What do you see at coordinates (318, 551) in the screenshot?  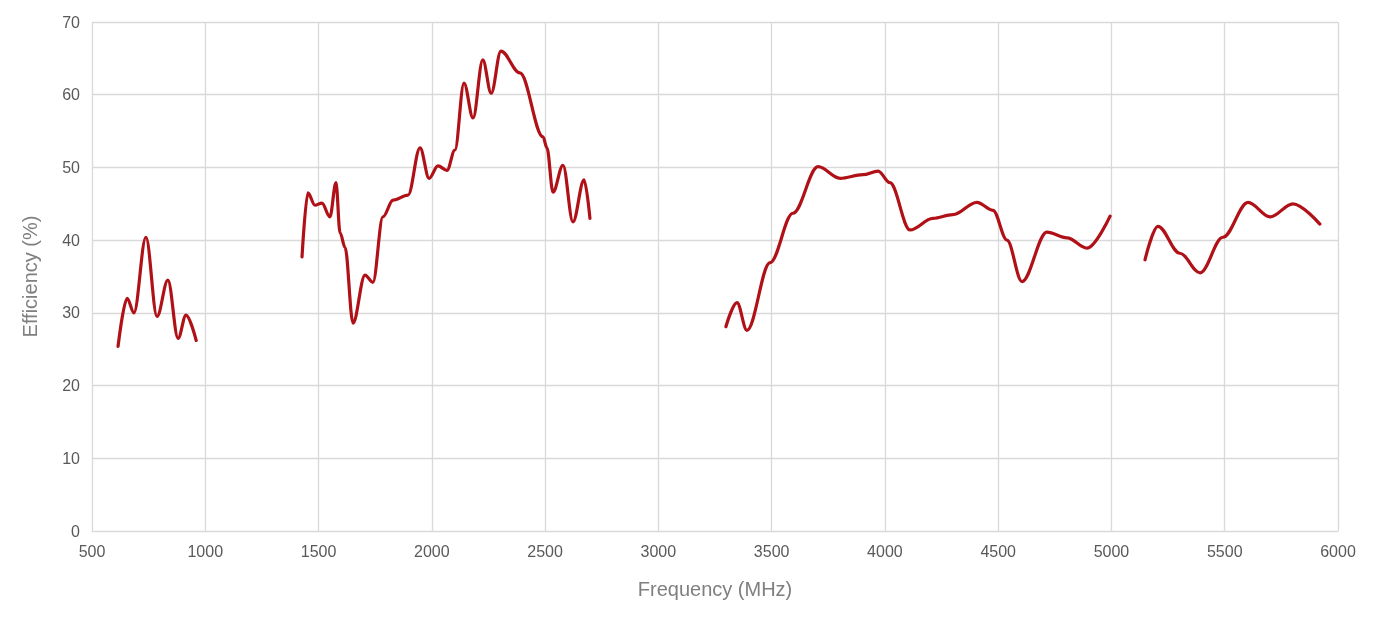 I see `x-tick-label: 1500` at bounding box center [318, 551].